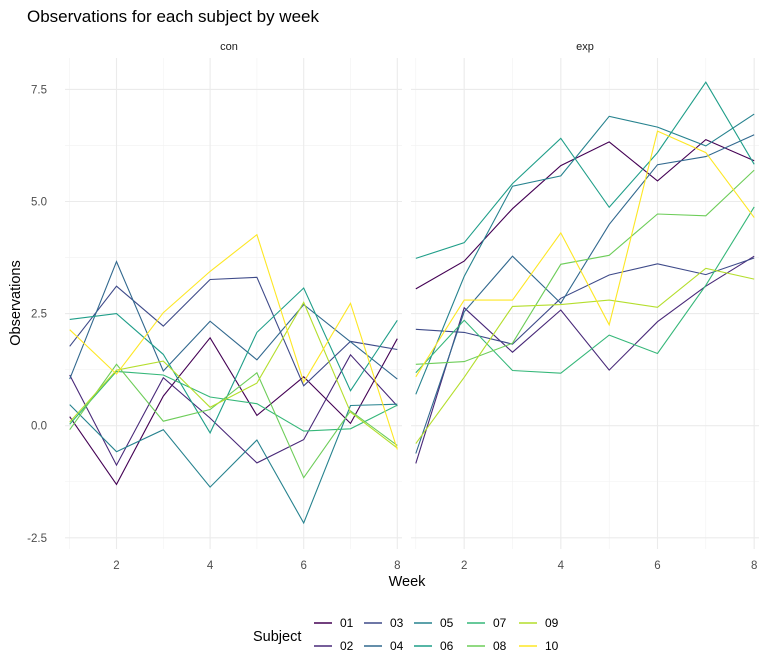  Describe the element at coordinates (384, 623) in the screenshot. I see `legend-item-03: 03` at that location.